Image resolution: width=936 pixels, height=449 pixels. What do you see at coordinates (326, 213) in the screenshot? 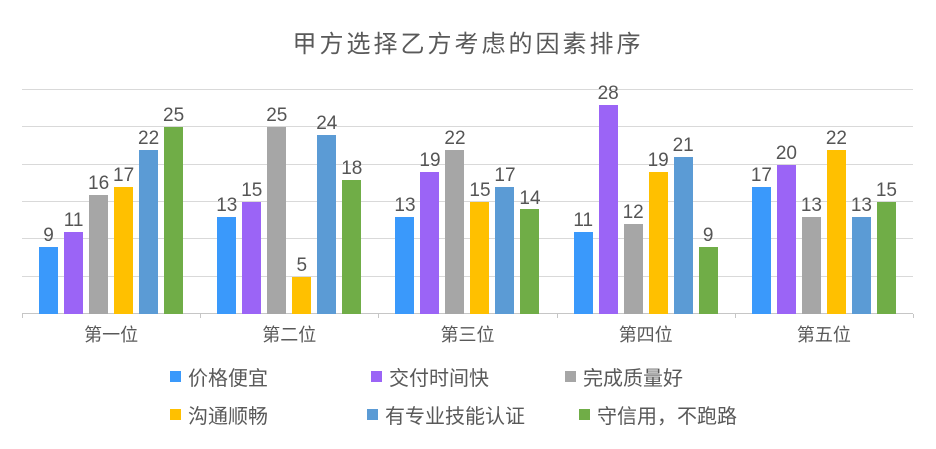
I see `bar: 24` at bounding box center [326, 213].